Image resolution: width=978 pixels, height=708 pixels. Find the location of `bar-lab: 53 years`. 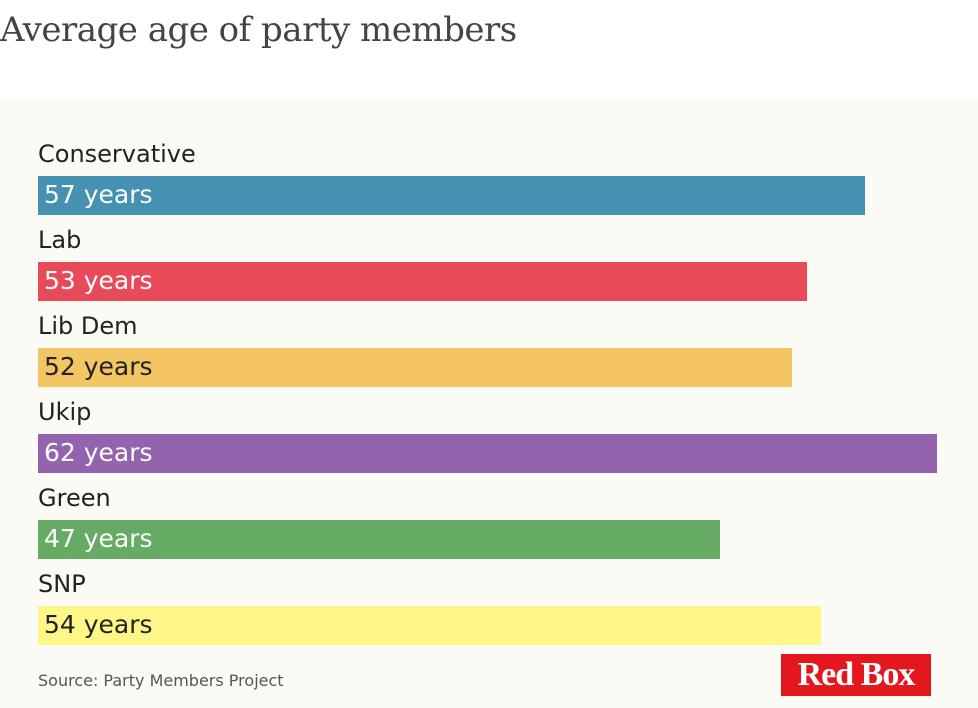

bar-lab: 53 years is located at coordinates (422, 281).